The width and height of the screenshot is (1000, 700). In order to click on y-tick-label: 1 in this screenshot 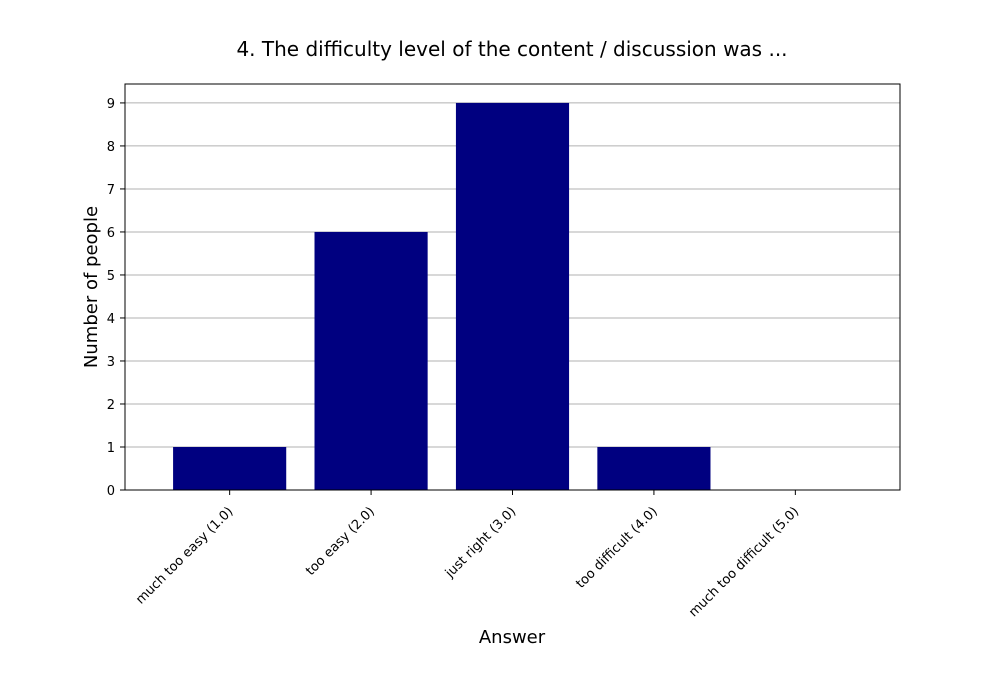, I will do `click(111, 448)`.